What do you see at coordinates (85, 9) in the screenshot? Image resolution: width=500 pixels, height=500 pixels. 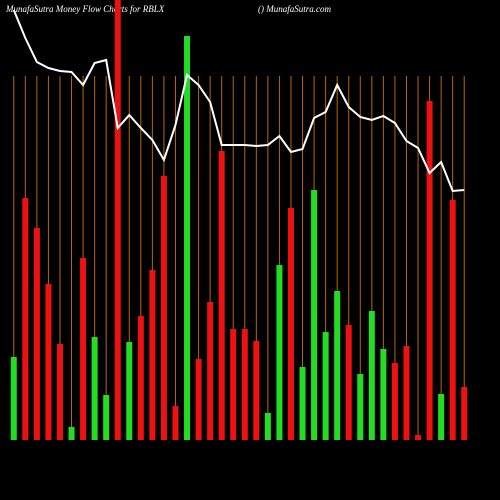 I see `chart-title: MunafaSutra Money Flow Charts for RBLX` at bounding box center [85, 9].